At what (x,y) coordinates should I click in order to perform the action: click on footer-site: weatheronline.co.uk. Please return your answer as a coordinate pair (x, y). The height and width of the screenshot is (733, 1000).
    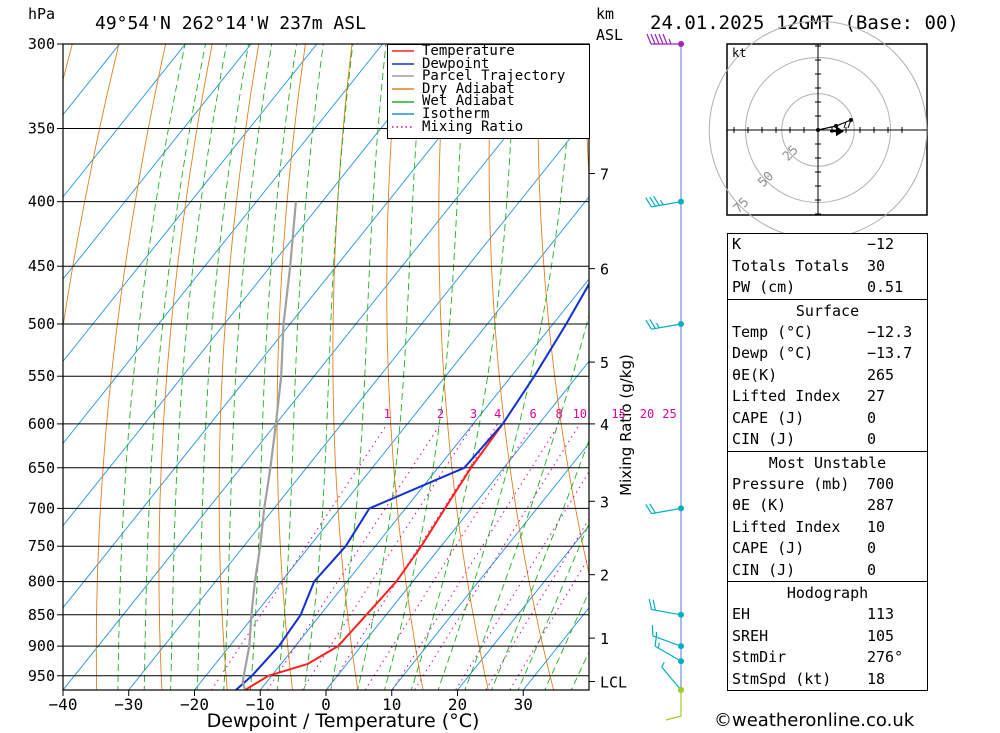
    Looking at the image, I should click on (823, 720).